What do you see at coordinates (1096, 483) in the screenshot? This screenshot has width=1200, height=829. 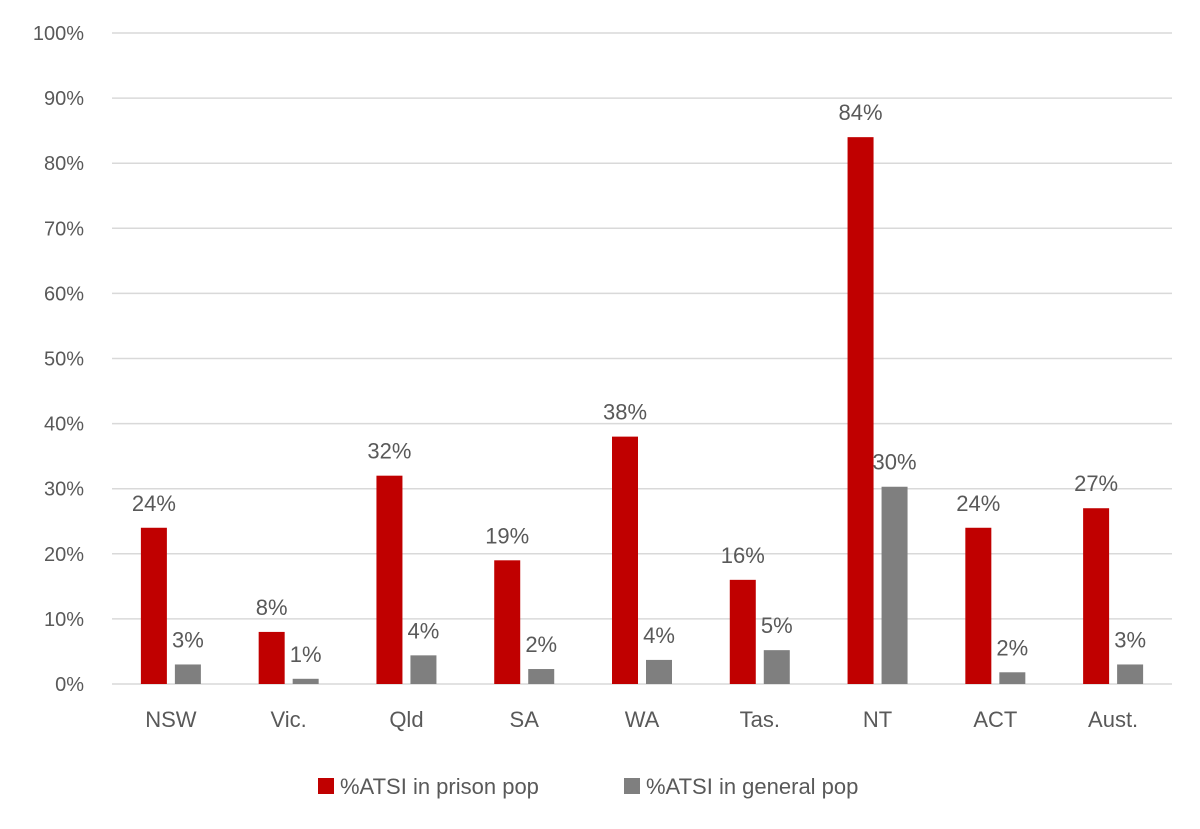 I see `data-label: 27%` at bounding box center [1096, 483].